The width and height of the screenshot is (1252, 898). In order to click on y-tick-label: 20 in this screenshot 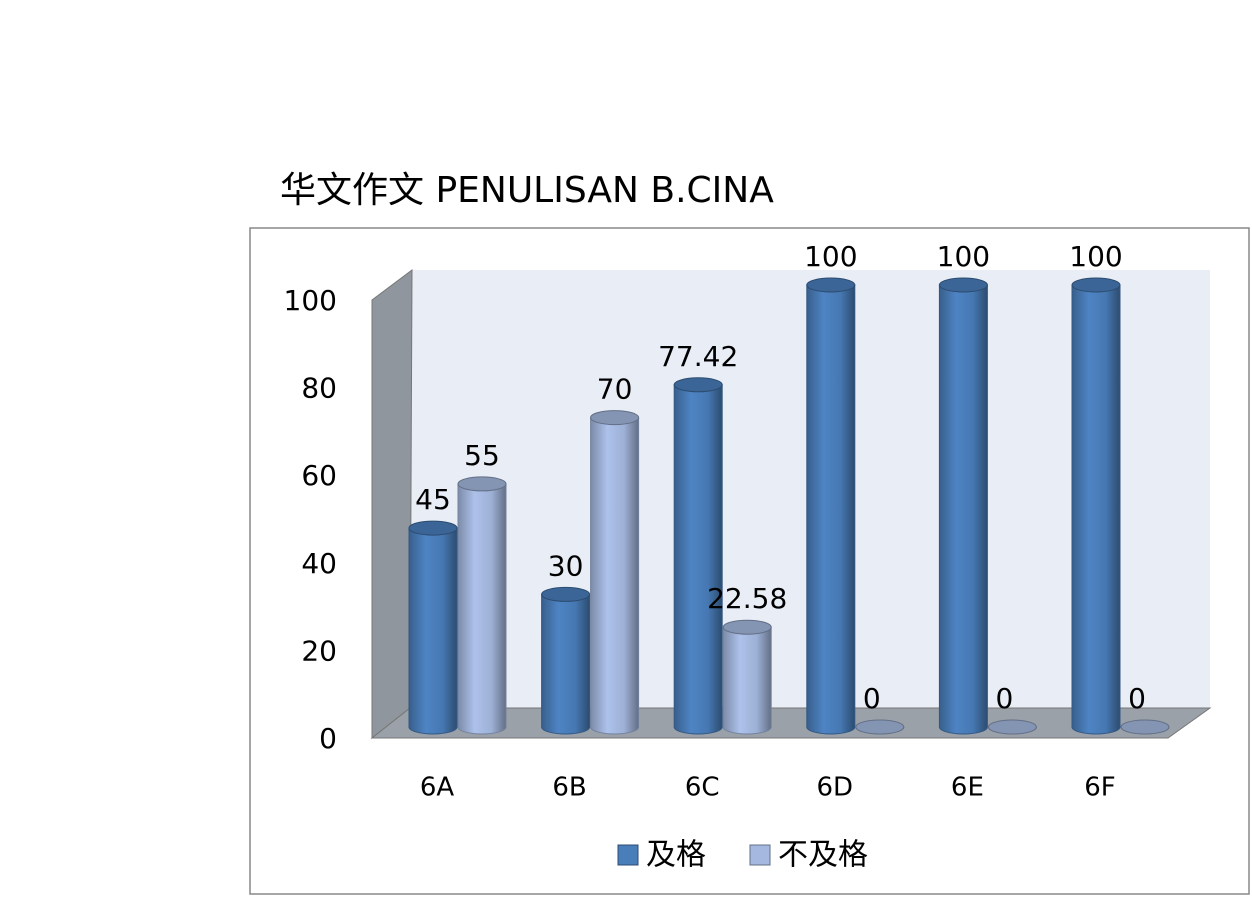, I will do `click(319, 650)`.